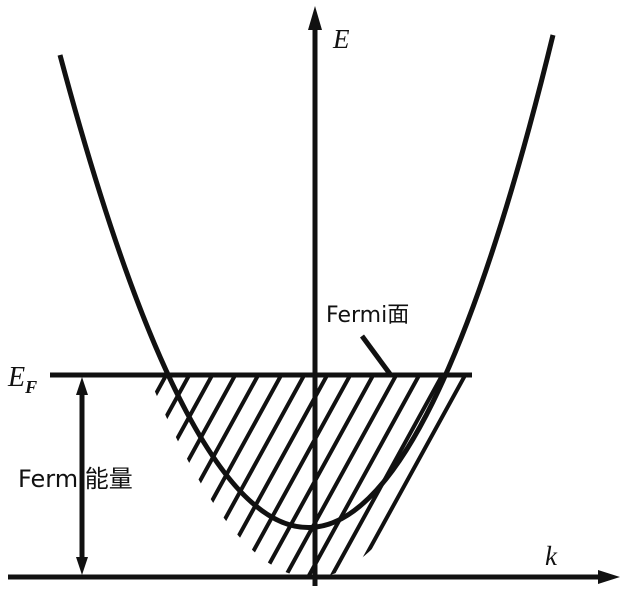  What do you see at coordinates (16, 377) in the screenshot?
I see `fermi-level-label-main: E` at bounding box center [16, 377].